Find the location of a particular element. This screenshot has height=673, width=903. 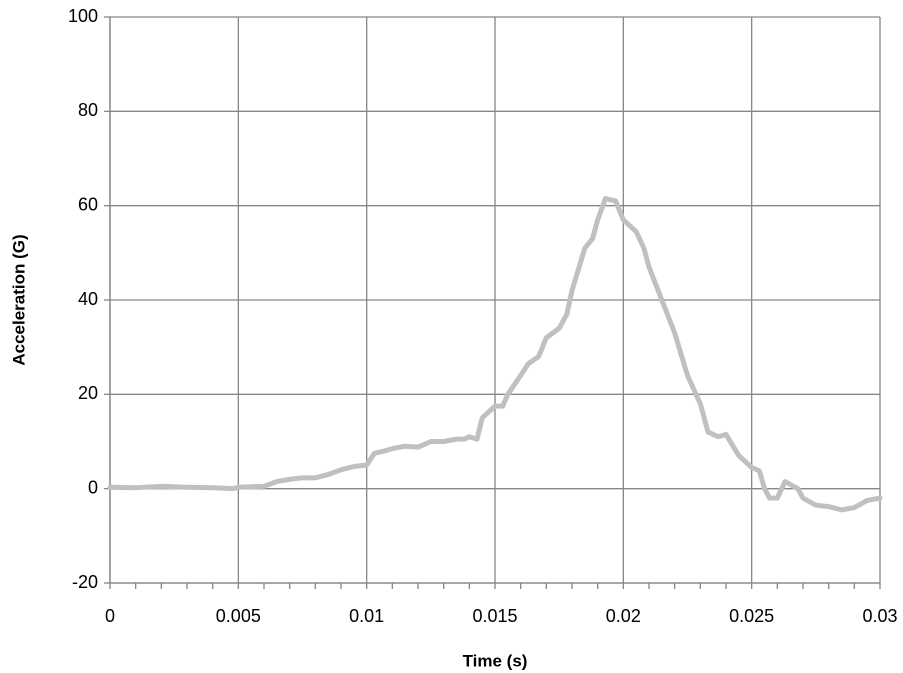

x-tick-label: 0 is located at coordinates (110, 616).